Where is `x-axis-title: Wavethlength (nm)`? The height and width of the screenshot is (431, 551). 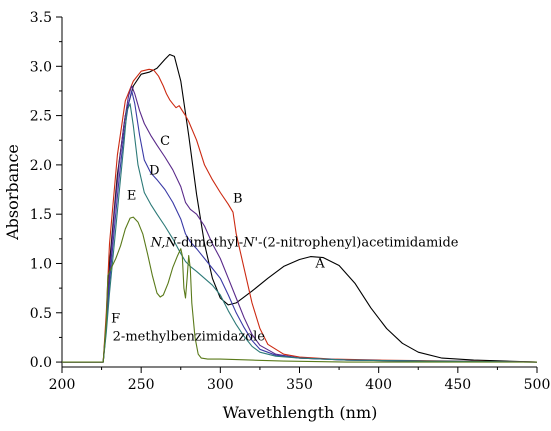
x-axis-title: Wavethlength (nm) is located at coordinates (300, 412).